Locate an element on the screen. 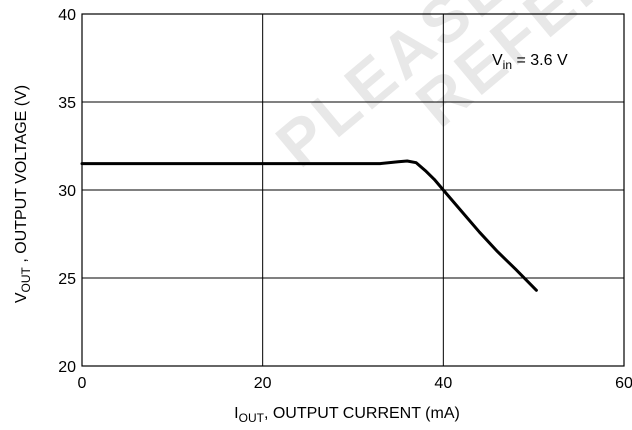 Image resolution: width=632 pixels, height=430 pixels. y-axis-title: VOUT , OUTPUT VOLTAGE (V) is located at coordinates (23, 194).